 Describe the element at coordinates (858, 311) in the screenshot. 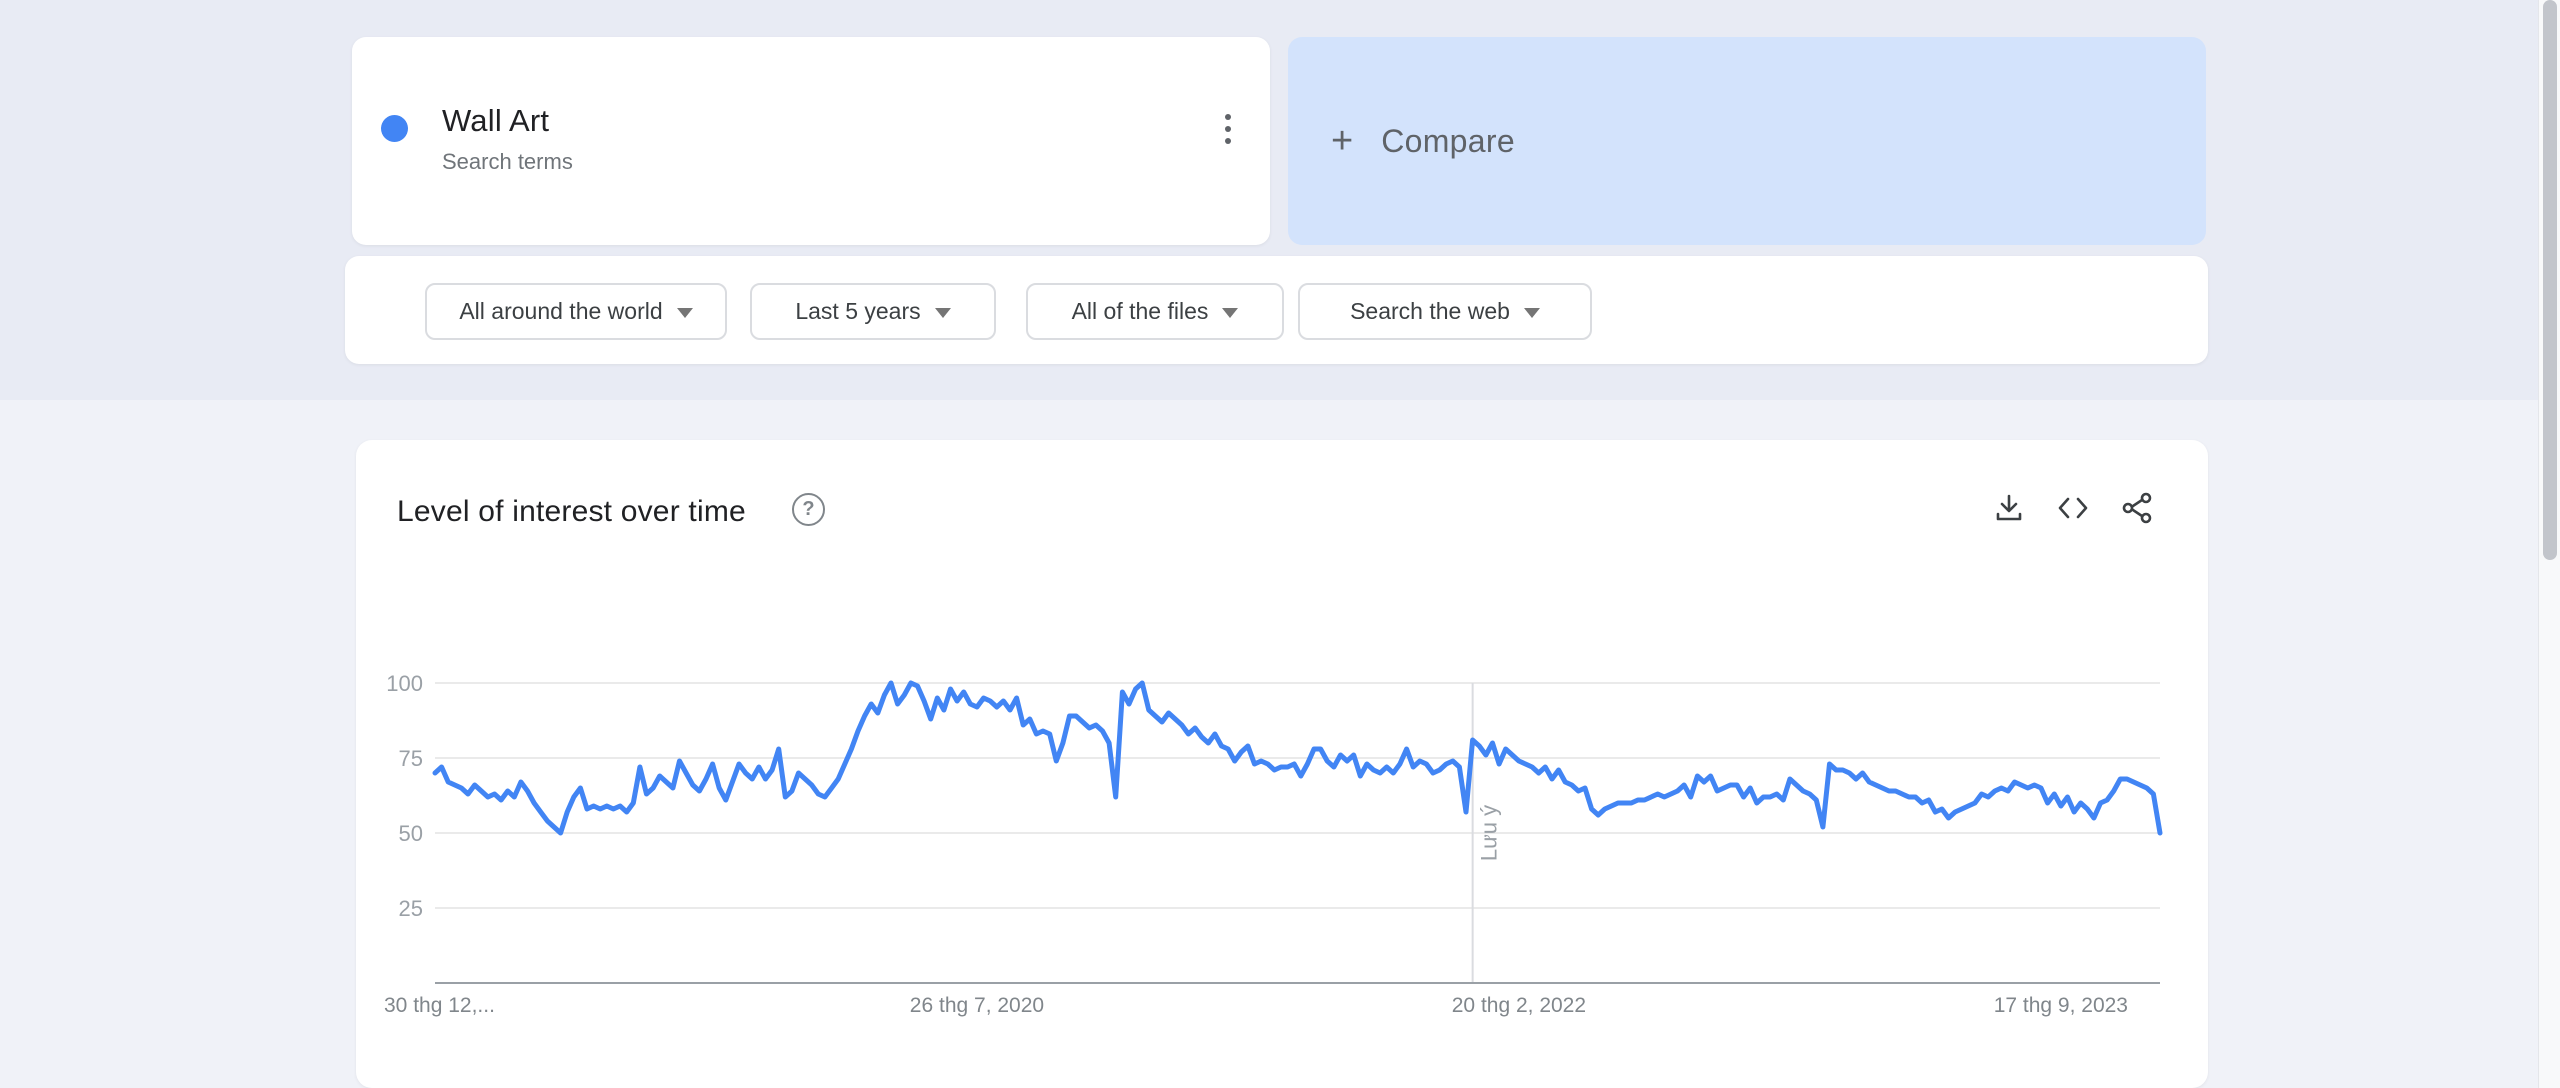

I see `time-filter-label: Last 5 years` at that location.